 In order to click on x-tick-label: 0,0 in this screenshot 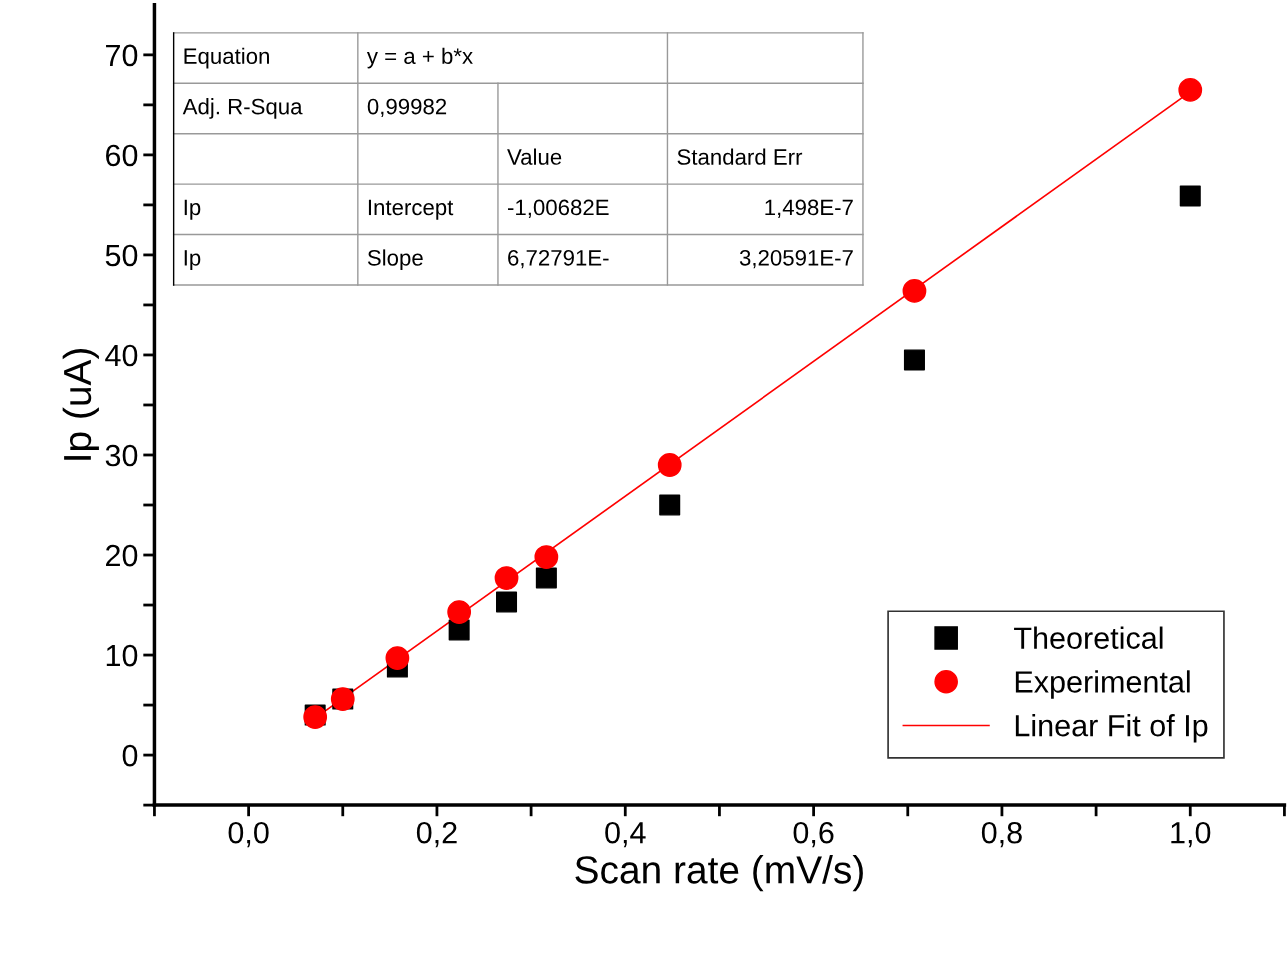, I will do `click(248, 834)`.